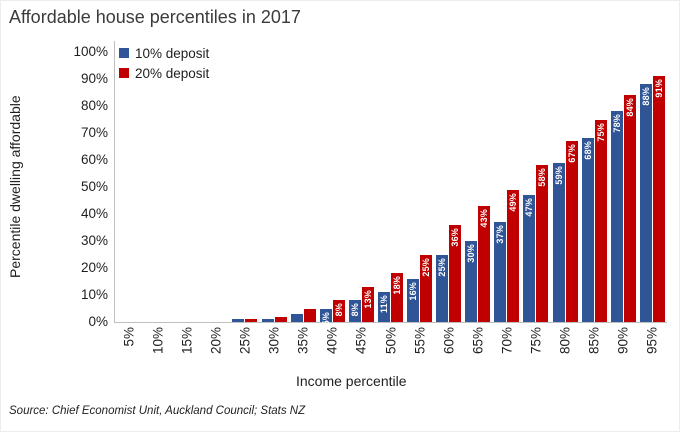  What do you see at coordinates (600, 132) in the screenshot?
I see `bar-value-label: 75%` at bounding box center [600, 132].